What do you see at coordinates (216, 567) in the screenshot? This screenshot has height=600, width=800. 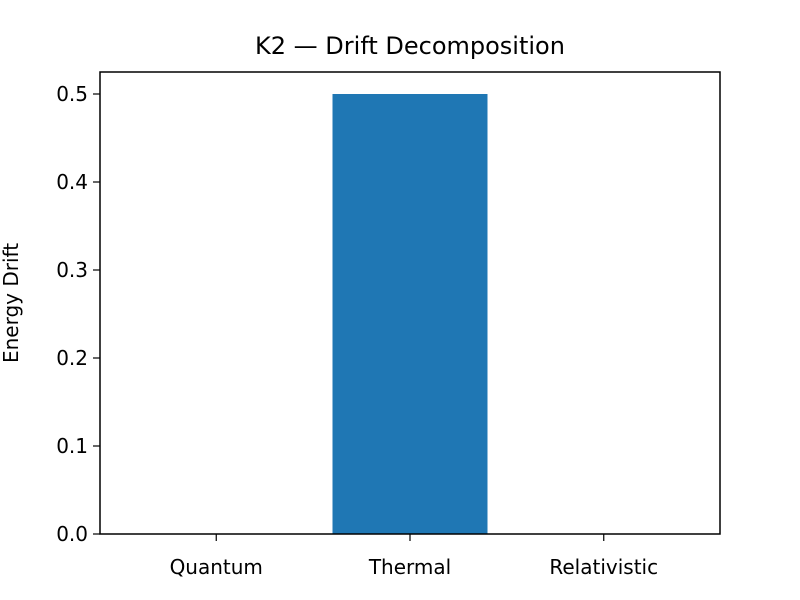 I see `x-tick-label-quantum: Quantum` at bounding box center [216, 567].